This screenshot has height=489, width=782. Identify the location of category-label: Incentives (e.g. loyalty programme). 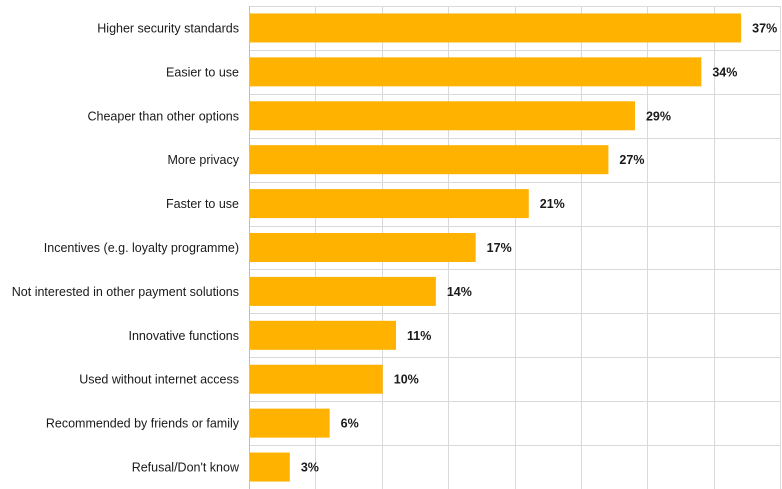
(141, 248).